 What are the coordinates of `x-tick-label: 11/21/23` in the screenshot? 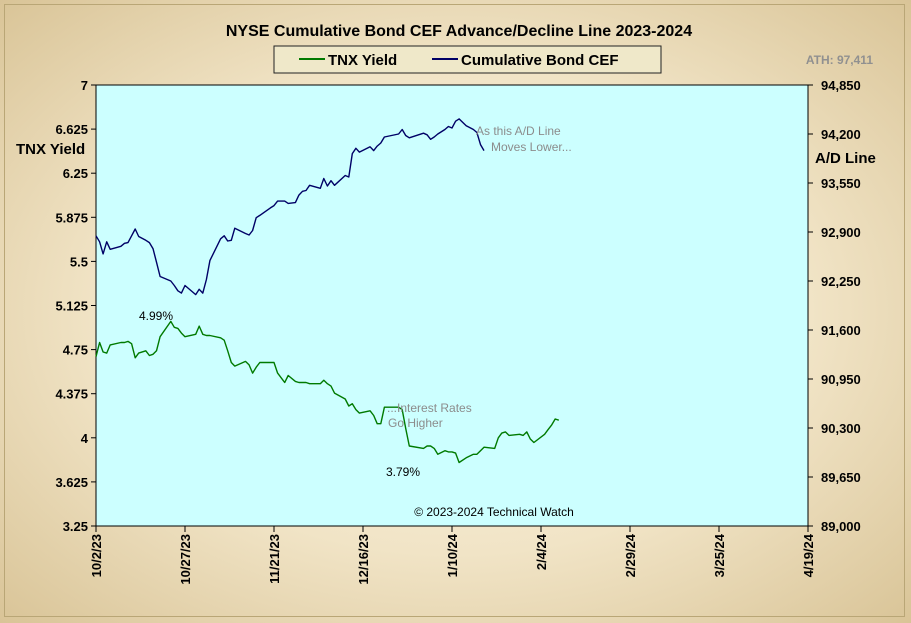 It's located at (274, 559).